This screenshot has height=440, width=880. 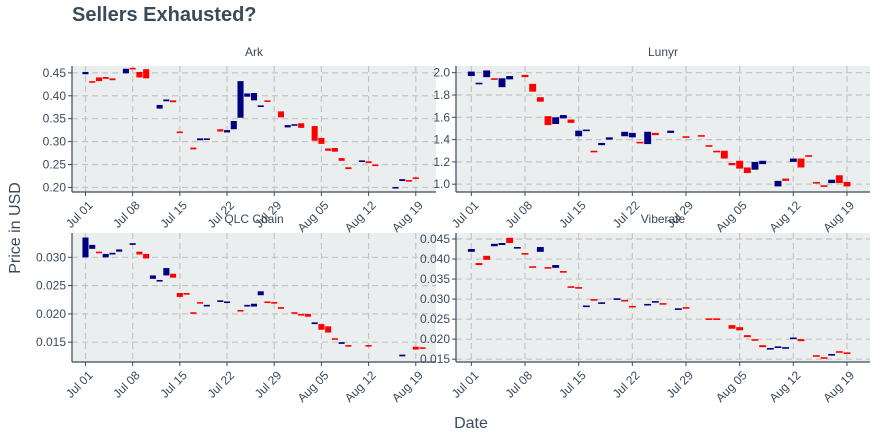 What do you see at coordinates (254, 52) in the screenshot?
I see `panel-title: Ark` at bounding box center [254, 52].